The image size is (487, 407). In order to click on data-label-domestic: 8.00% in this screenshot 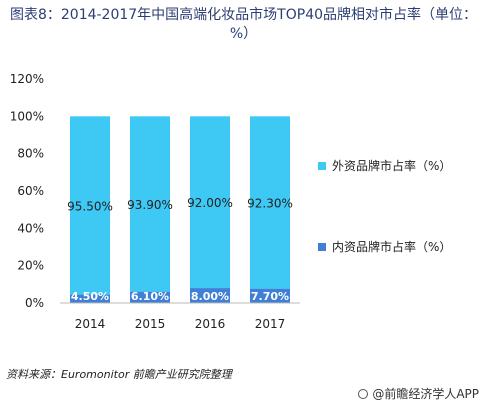, I will do `click(210, 296)`.